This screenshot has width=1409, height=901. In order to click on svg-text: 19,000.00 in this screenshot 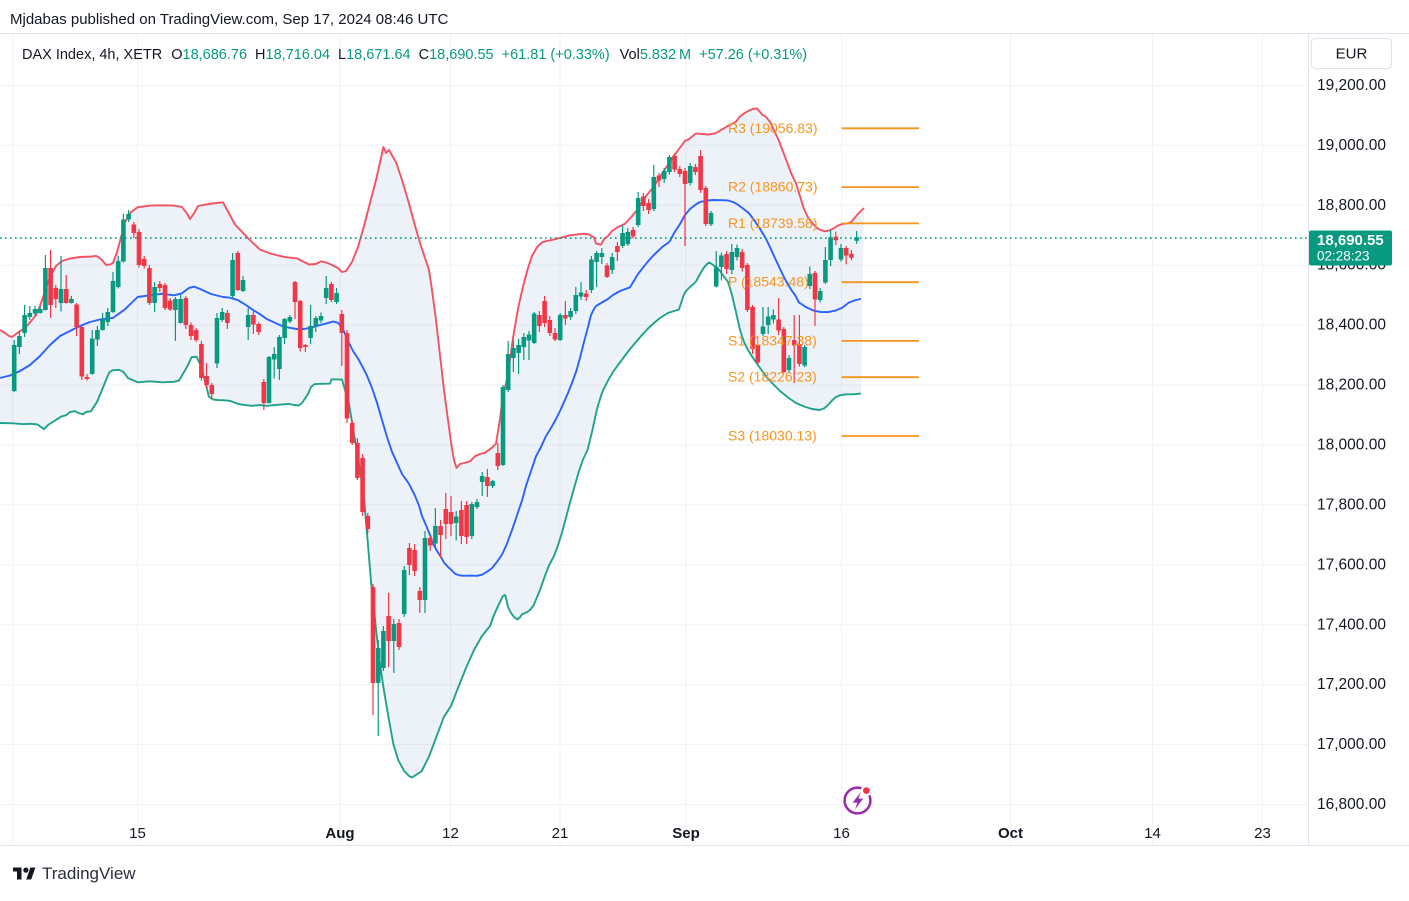, I will do `click(1351, 145)`.